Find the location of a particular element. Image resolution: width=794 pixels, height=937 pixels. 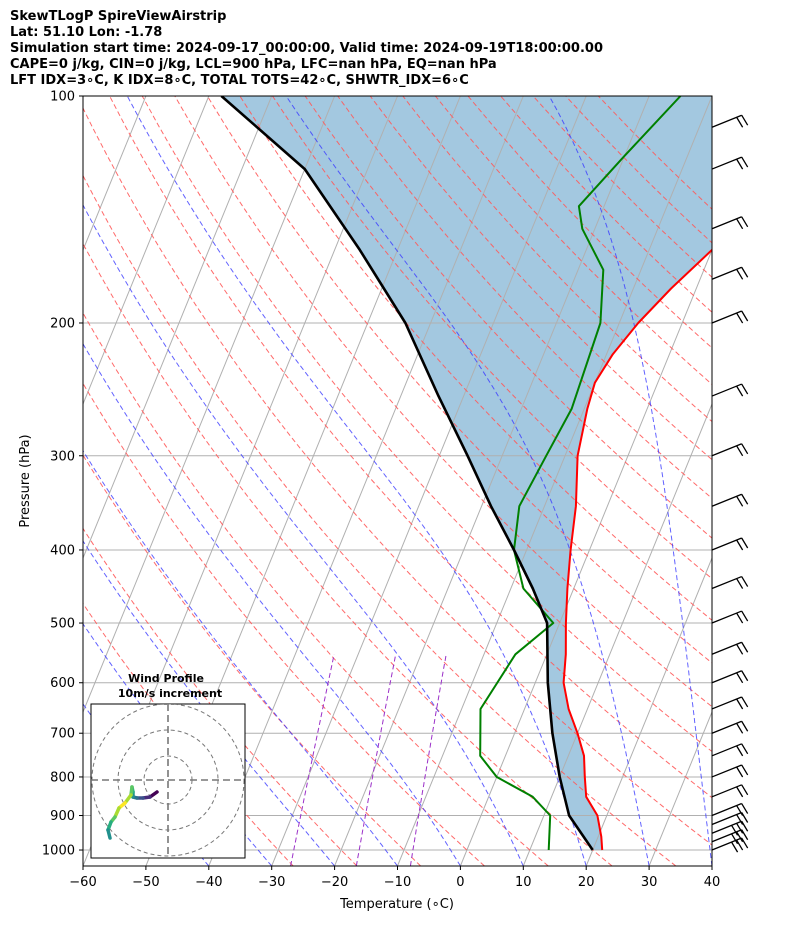

station-title: SkewTLogP SpireViewAirstrip is located at coordinates (118, 16).